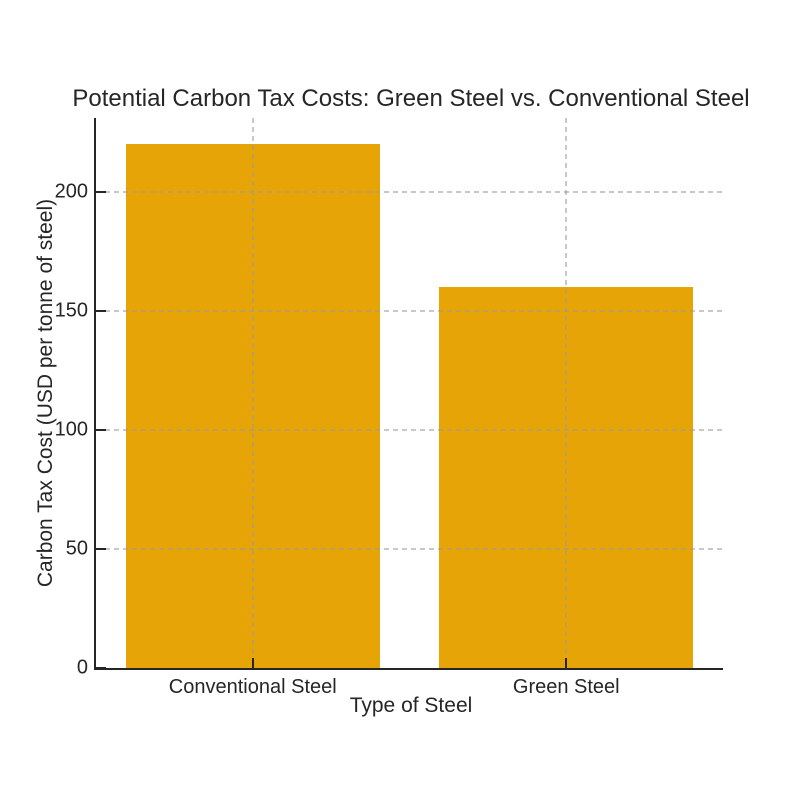  I want to click on y-tick-label: 150, so click(71, 310).